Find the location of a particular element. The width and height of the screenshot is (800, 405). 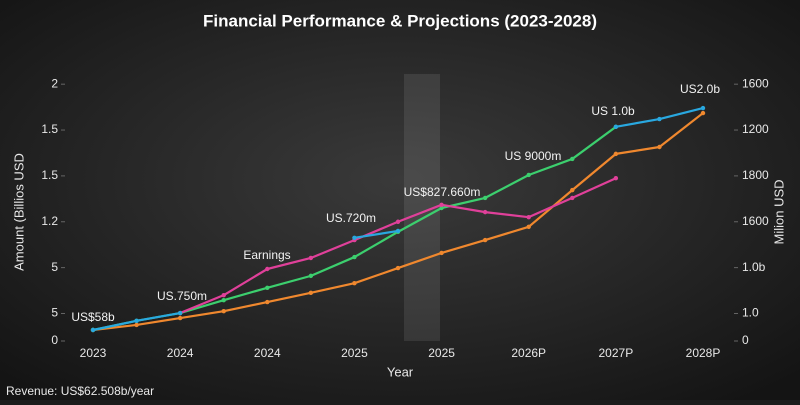

line is located at coordinates (376, 234).